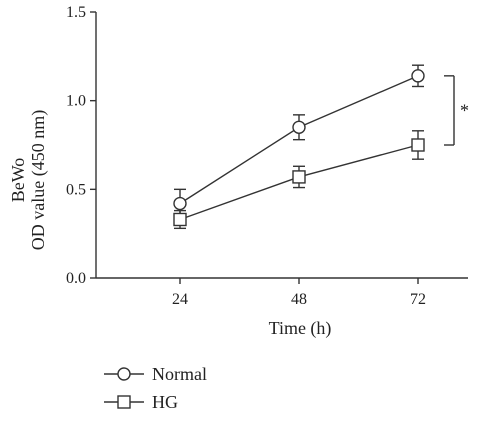 This screenshot has width=500, height=421. What do you see at coordinates (124, 402) in the screenshot?
I see `legend-marker-hg` at bounding box center [124, 402].